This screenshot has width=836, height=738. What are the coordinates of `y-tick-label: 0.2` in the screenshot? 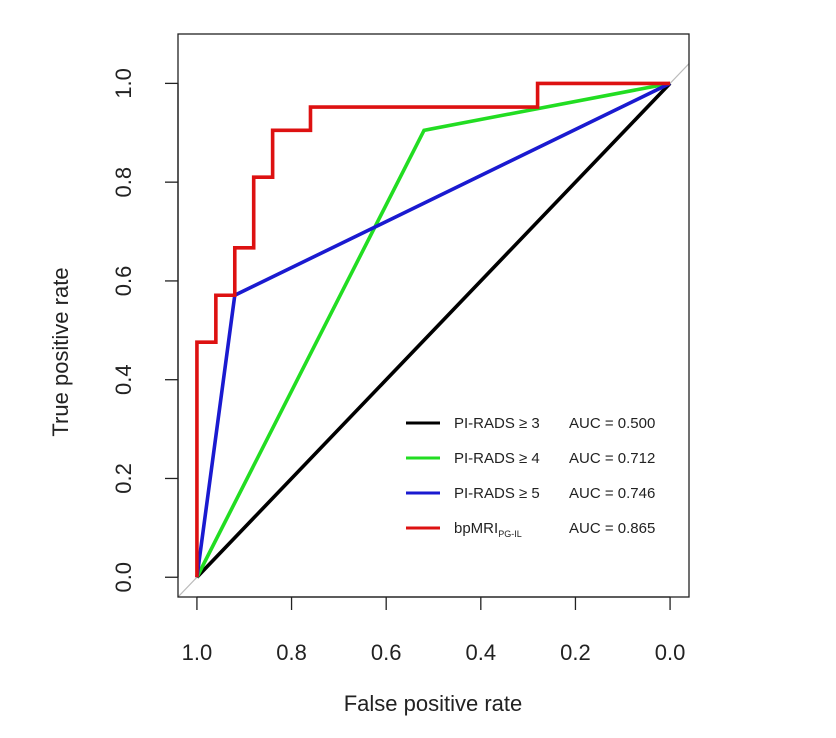 It's located at (123, 478).